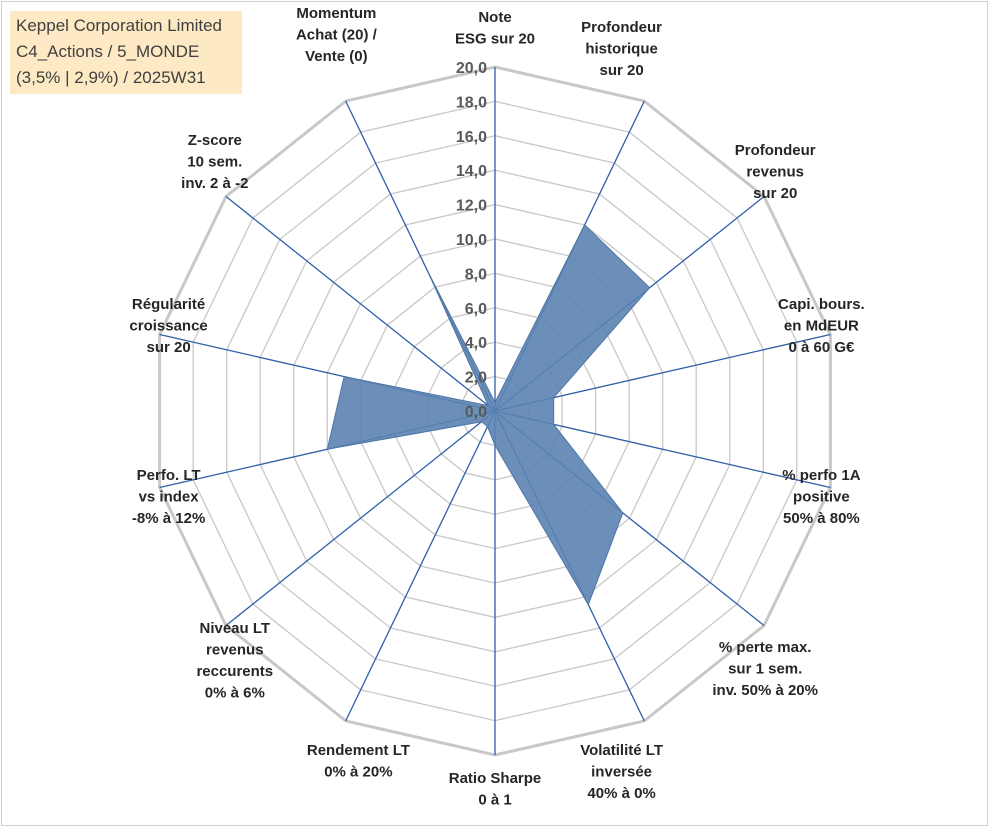  Describe the element at coordinates (621, 793) in the screenshot. I see `axis-label-6-line-2: 40% à 0%` at that location.